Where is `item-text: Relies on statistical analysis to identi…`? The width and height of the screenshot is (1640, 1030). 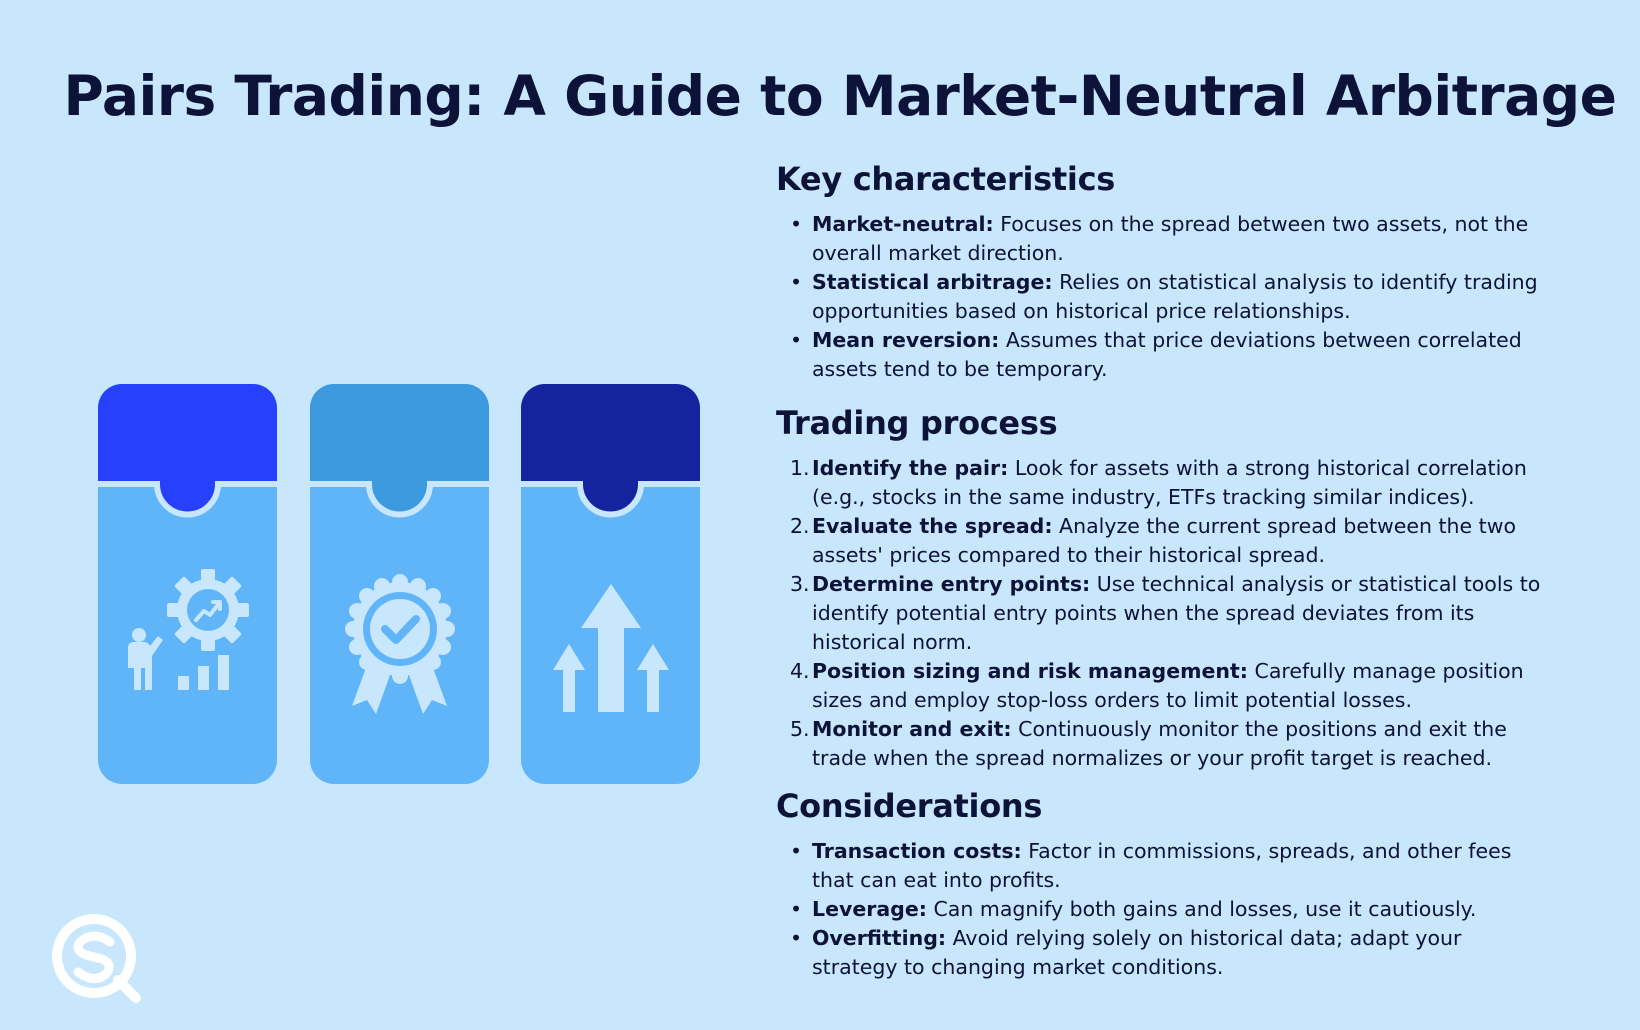 item-text: Relies on statistical analysis to identi… is located at coordinates (1175, 296).